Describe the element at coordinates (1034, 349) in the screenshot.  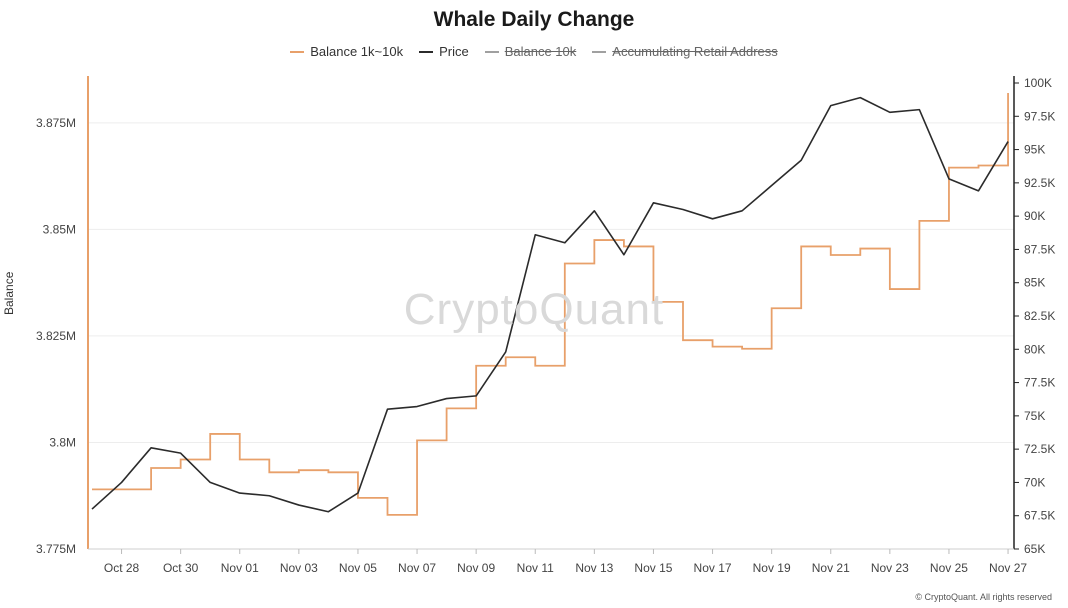
I see `y-right-tick-label: 80K` at that location.